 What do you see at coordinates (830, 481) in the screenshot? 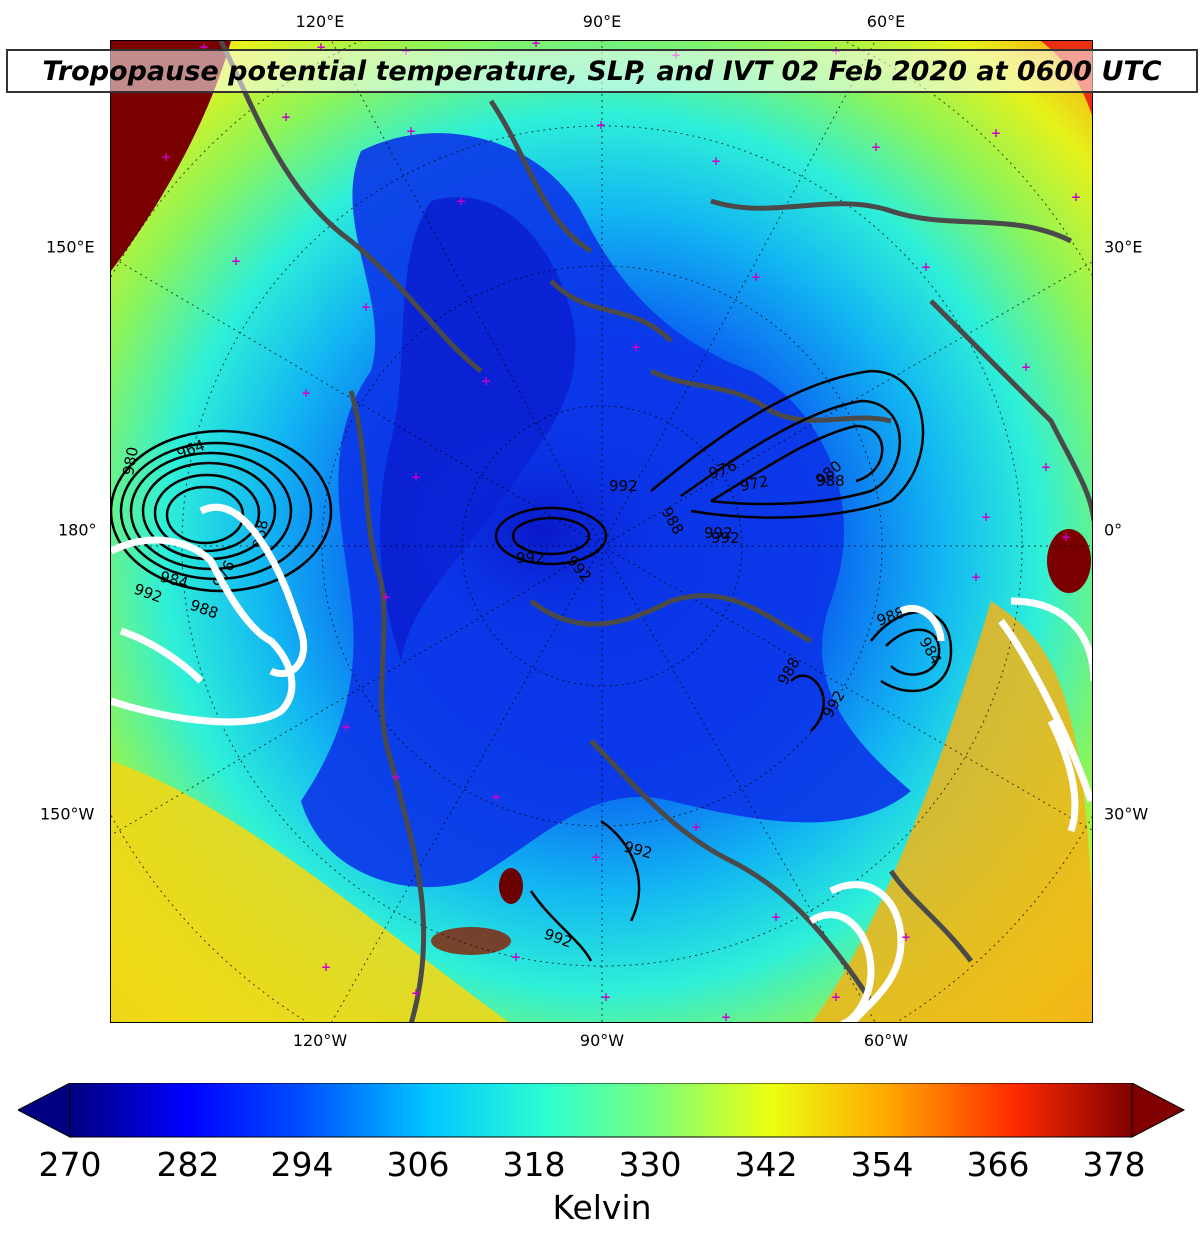
I see `slp-label: 988` at bounding box center [830, 481].